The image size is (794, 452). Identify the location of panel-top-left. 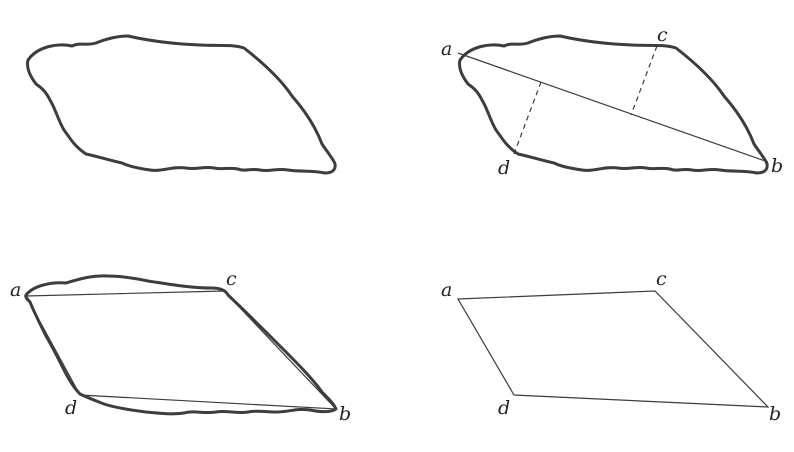
(181, 104).